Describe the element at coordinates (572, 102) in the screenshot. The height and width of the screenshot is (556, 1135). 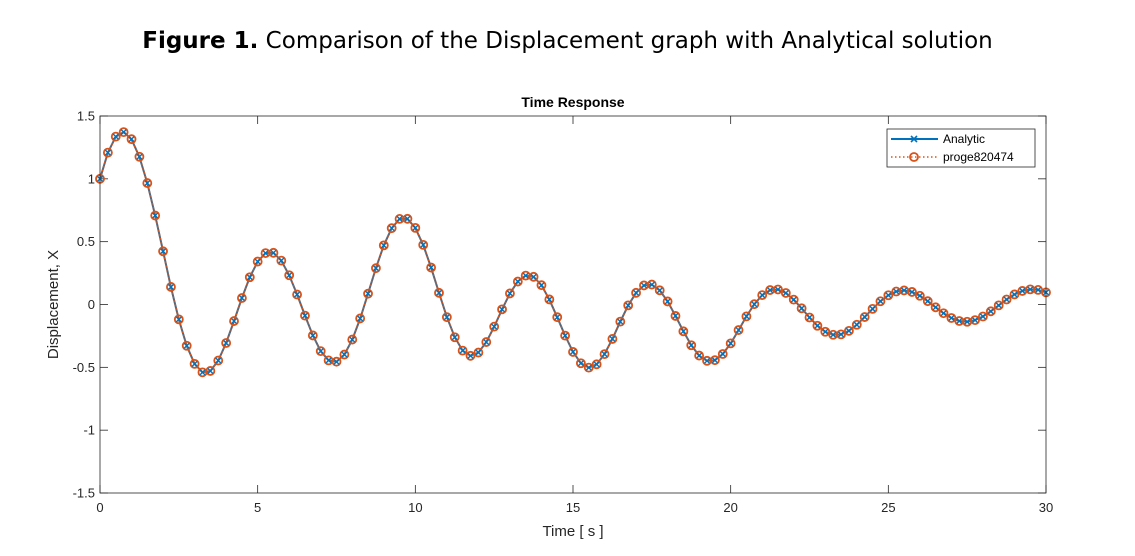
I see `chart-title: Time Response` at that location.